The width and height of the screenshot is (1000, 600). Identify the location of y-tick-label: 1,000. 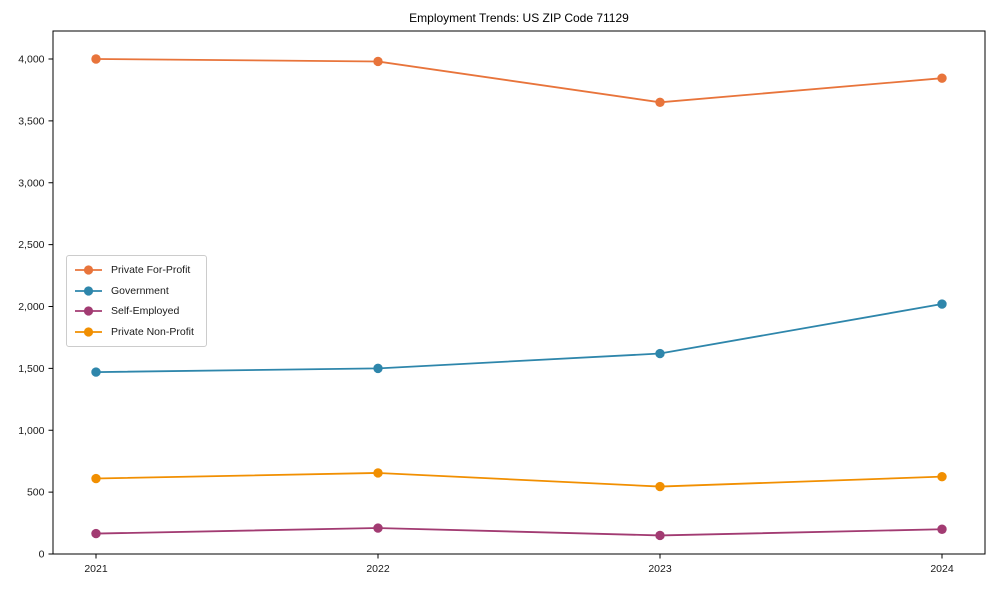
(31, 431).